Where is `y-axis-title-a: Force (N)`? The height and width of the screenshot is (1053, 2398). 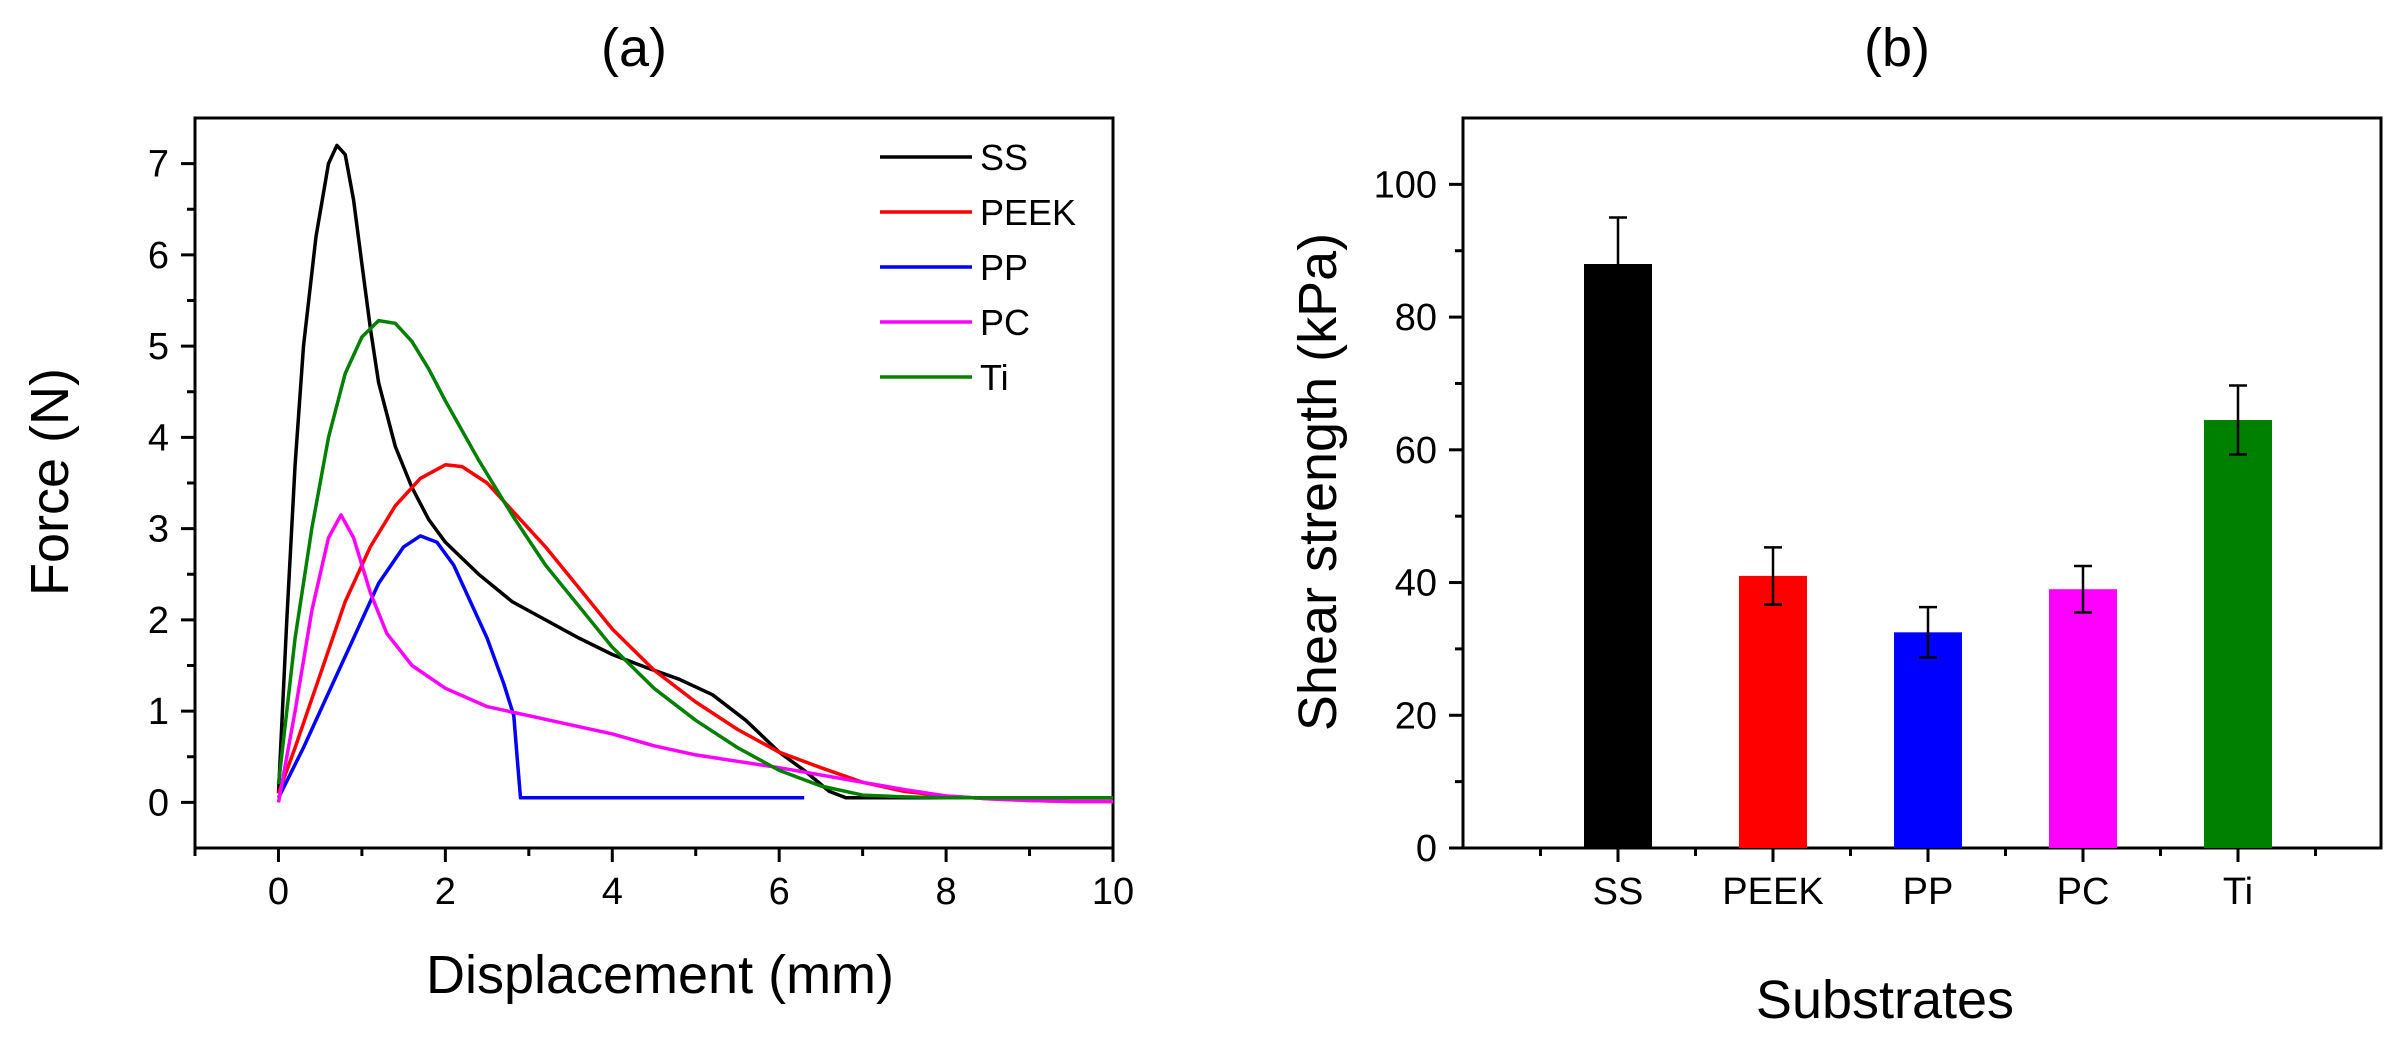
y-axis-title-a: Force (N) is located at coordinates (50, 482).